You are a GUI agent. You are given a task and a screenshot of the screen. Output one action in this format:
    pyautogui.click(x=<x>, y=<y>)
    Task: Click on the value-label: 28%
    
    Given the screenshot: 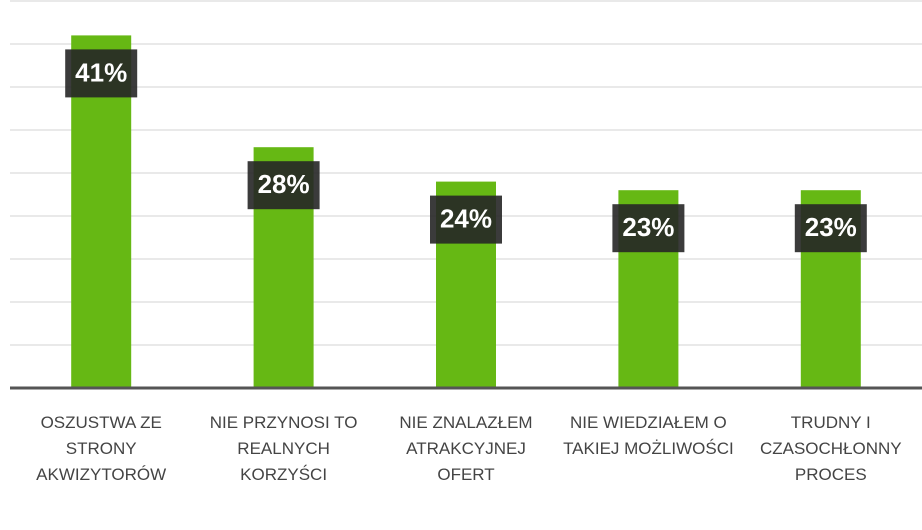 What is the action you would take?
    pyautogui.click(x=284, y=184)
    